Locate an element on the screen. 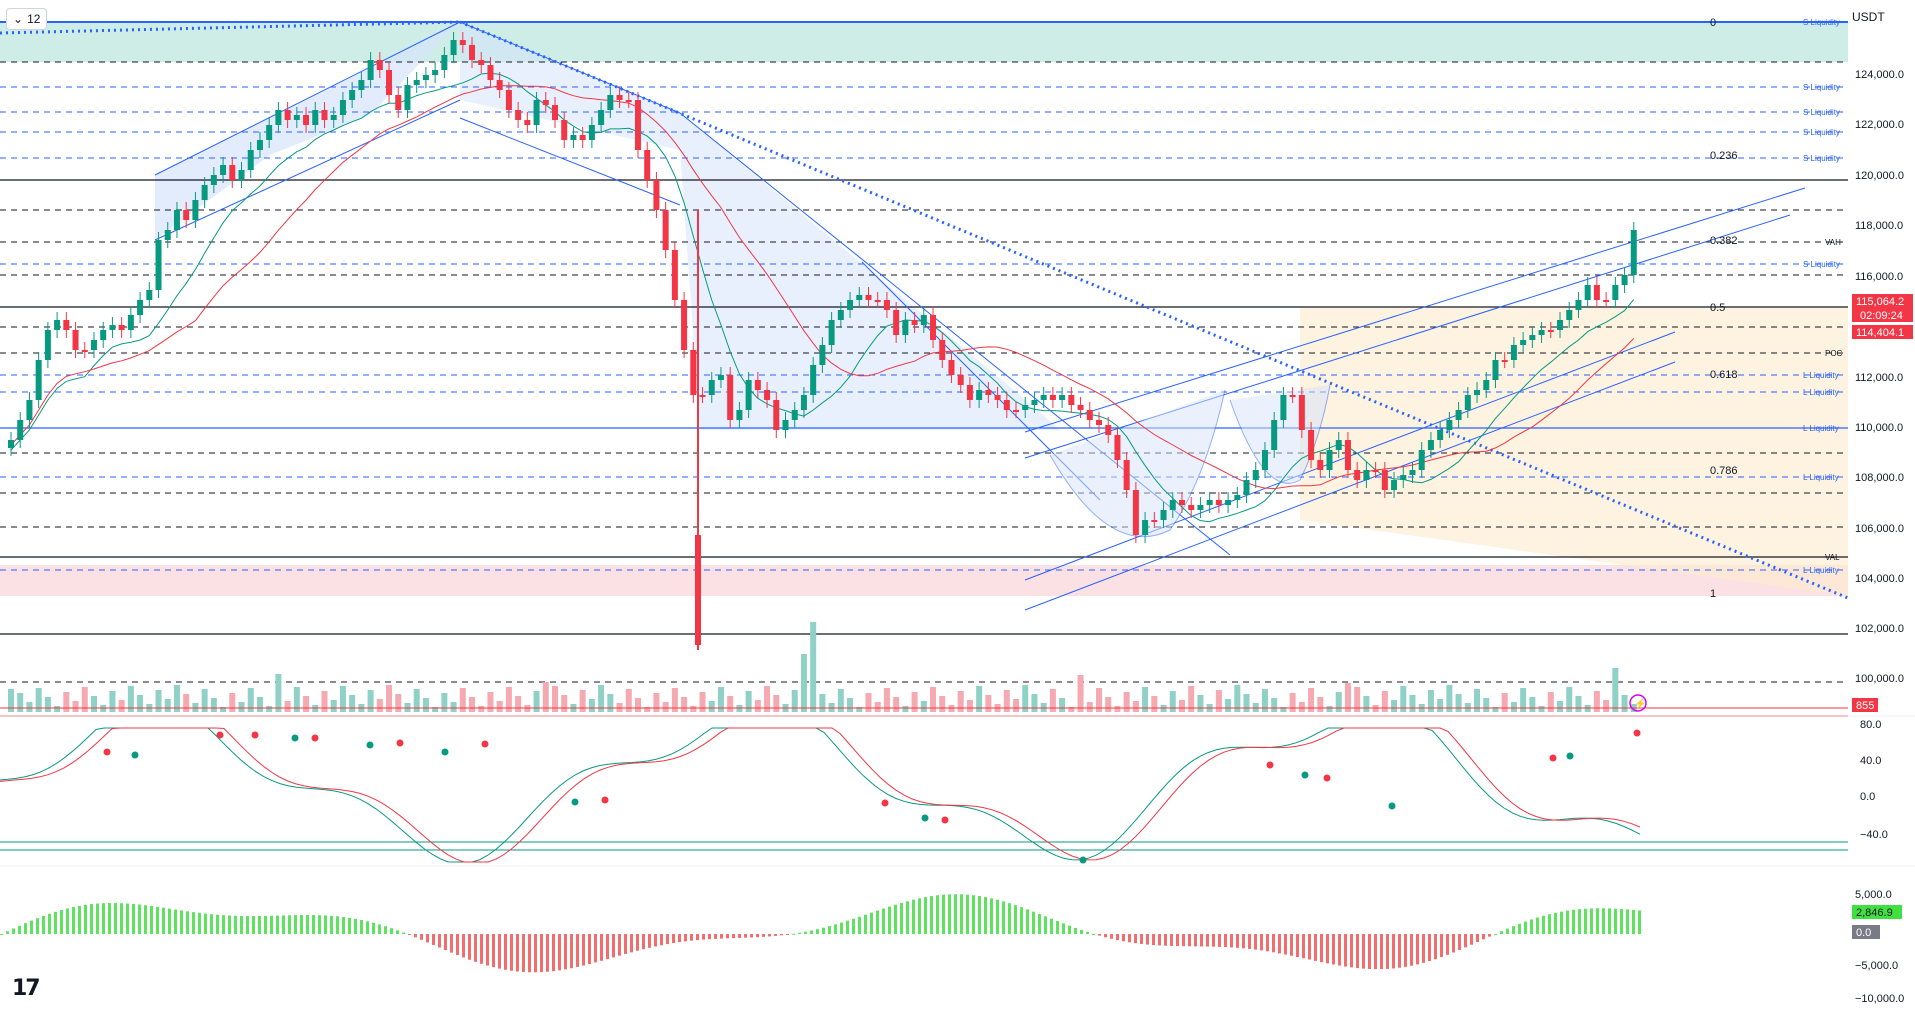 This screenshot has width=1915, height=1011. macd-zero-text: 0.0 is located at coordinates (1863, 933).